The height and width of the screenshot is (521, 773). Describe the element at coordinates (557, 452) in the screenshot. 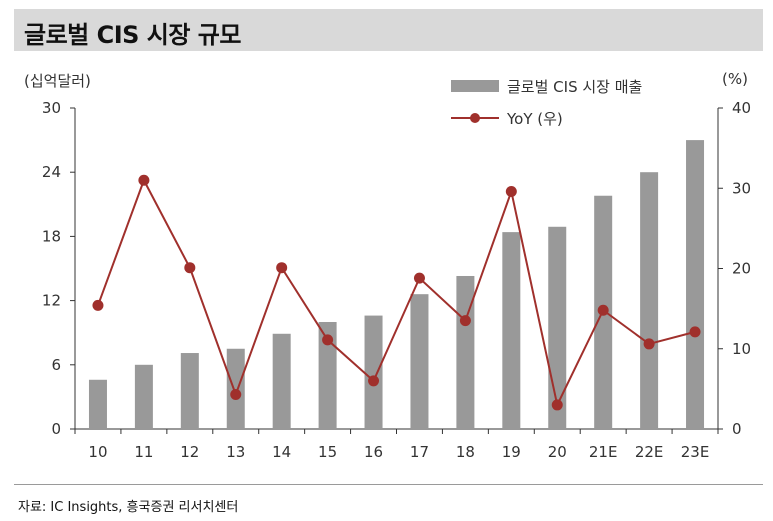

I see `x-tick-label: 20` at that location.